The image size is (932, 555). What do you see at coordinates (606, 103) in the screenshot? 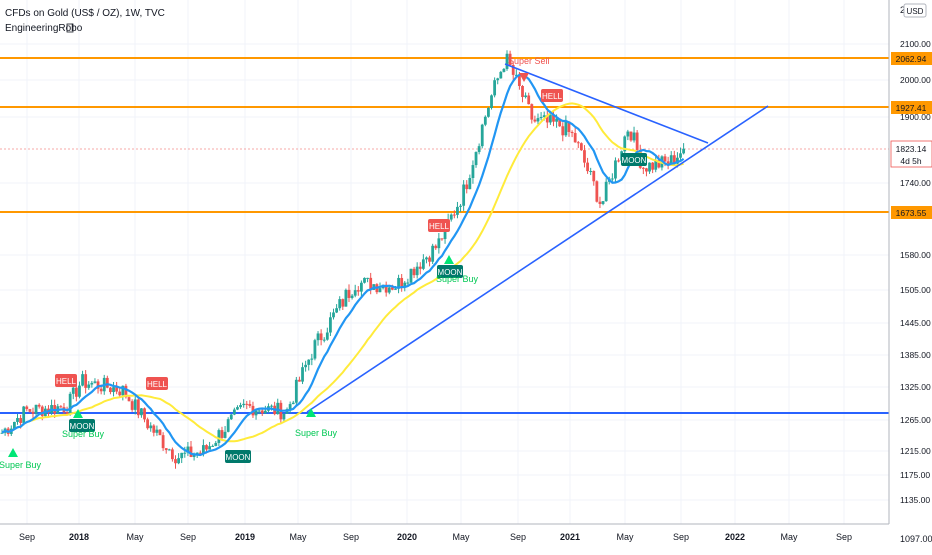
I see `descending-trendline` at bounding box center [606, 103].